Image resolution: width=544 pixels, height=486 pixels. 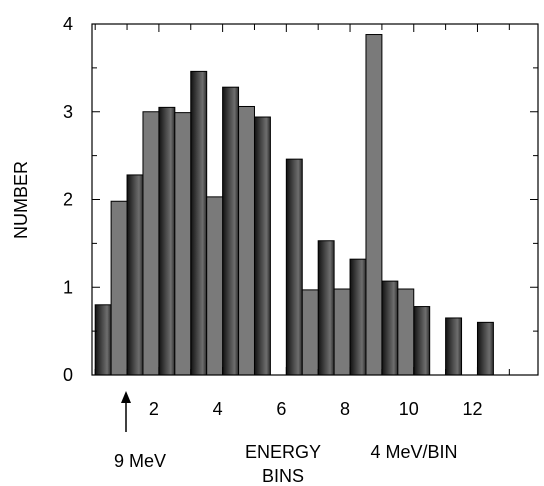 I want to click on bin-width-label: 4 MeV/BIN, so click(x=413, y=452).